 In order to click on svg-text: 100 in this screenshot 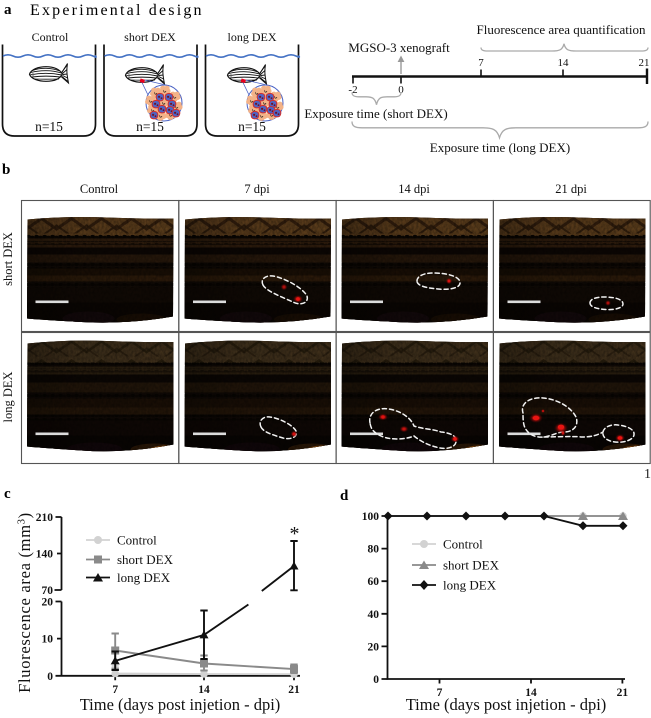, I will do `click(371, 517)`.